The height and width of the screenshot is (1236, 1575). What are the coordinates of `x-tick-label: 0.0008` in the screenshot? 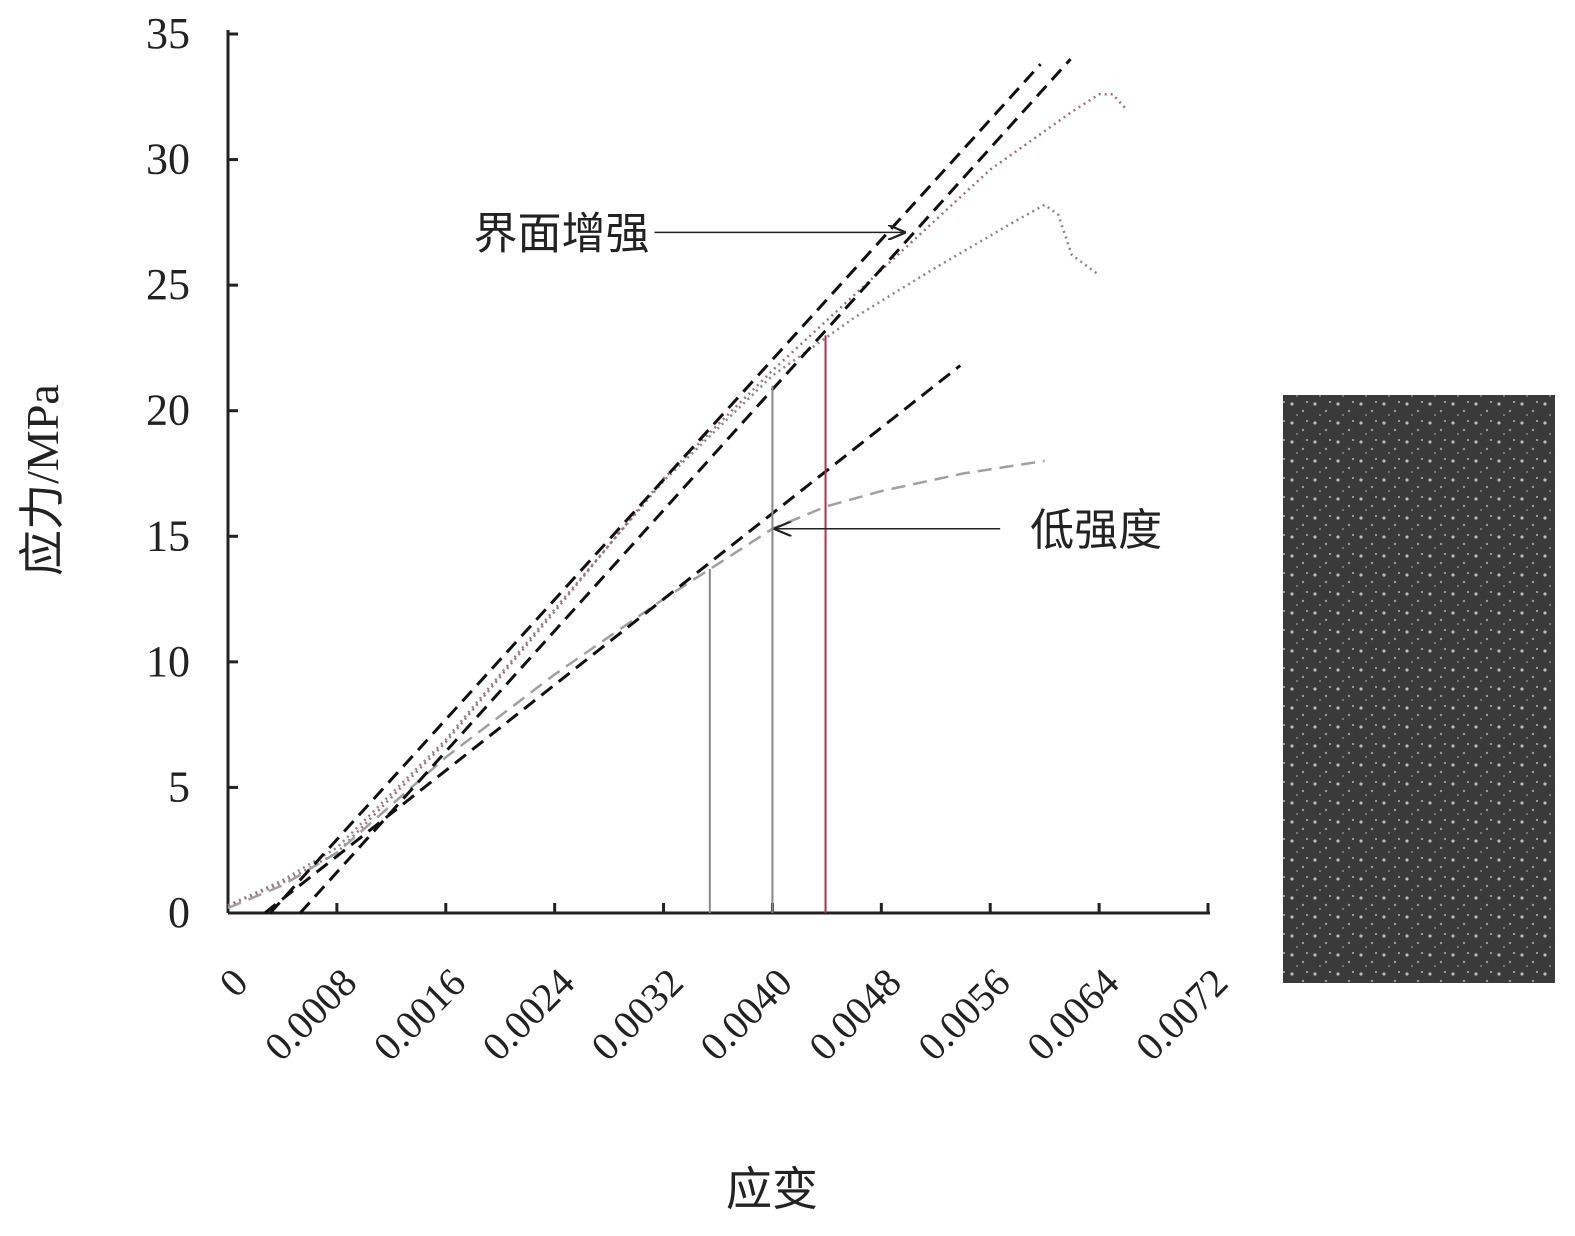 It's located at (311, 1015).